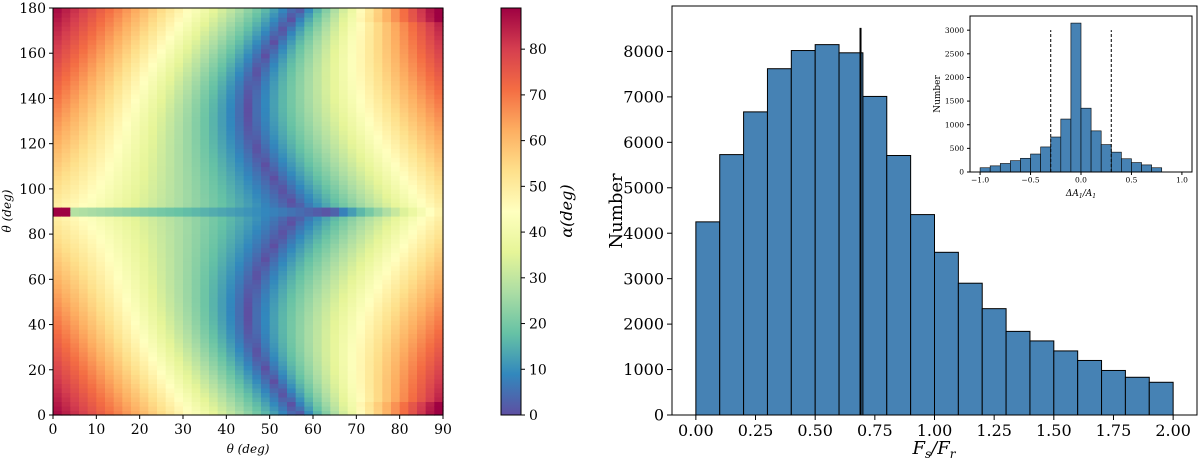 The width and height of the screenshot is (1200, 458). What do you see at coordinates (7, 210) in the screenshot?
I see `heatmap-y-label: θ (deg)` at bounding box center [7, 210].